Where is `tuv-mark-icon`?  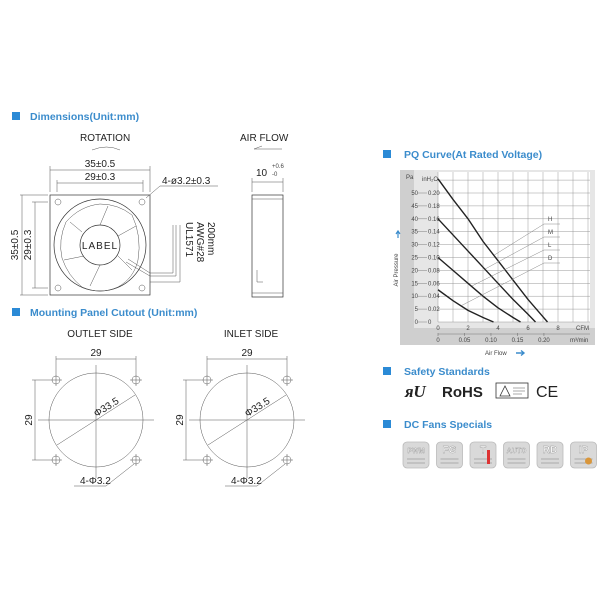
tuv-mark-icon is located at coordinates (512, 390).